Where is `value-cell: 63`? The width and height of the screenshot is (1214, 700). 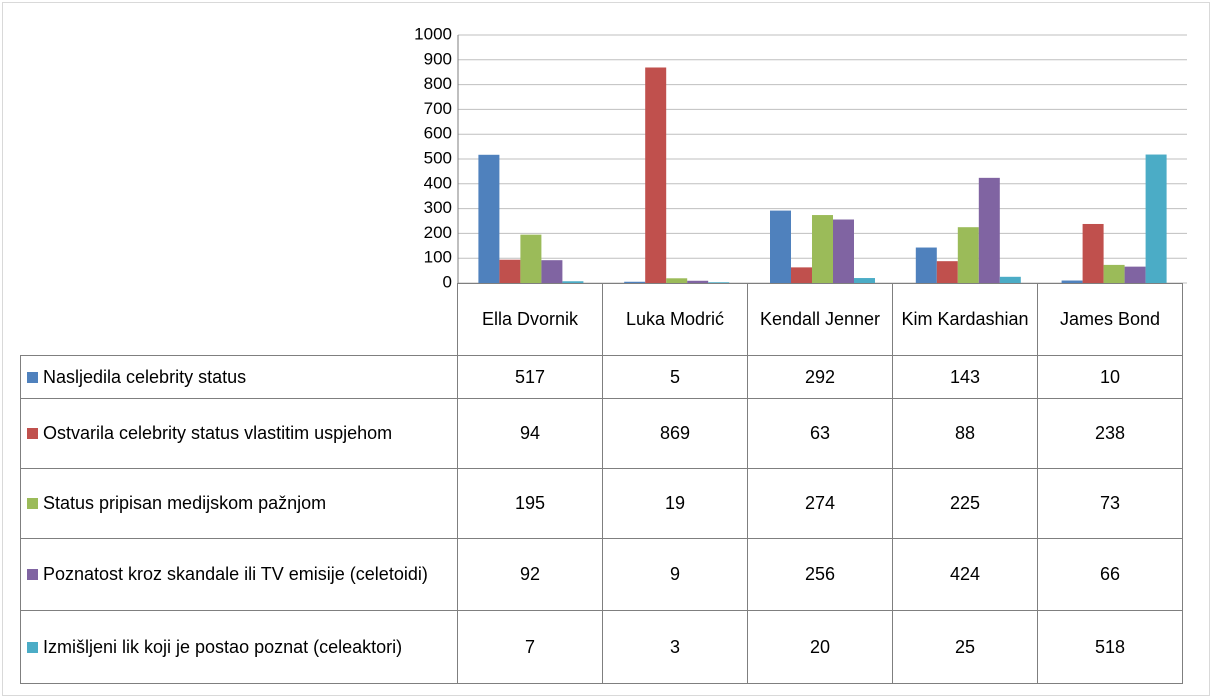 value-cell: 63 is located at coordinates (820, 433).